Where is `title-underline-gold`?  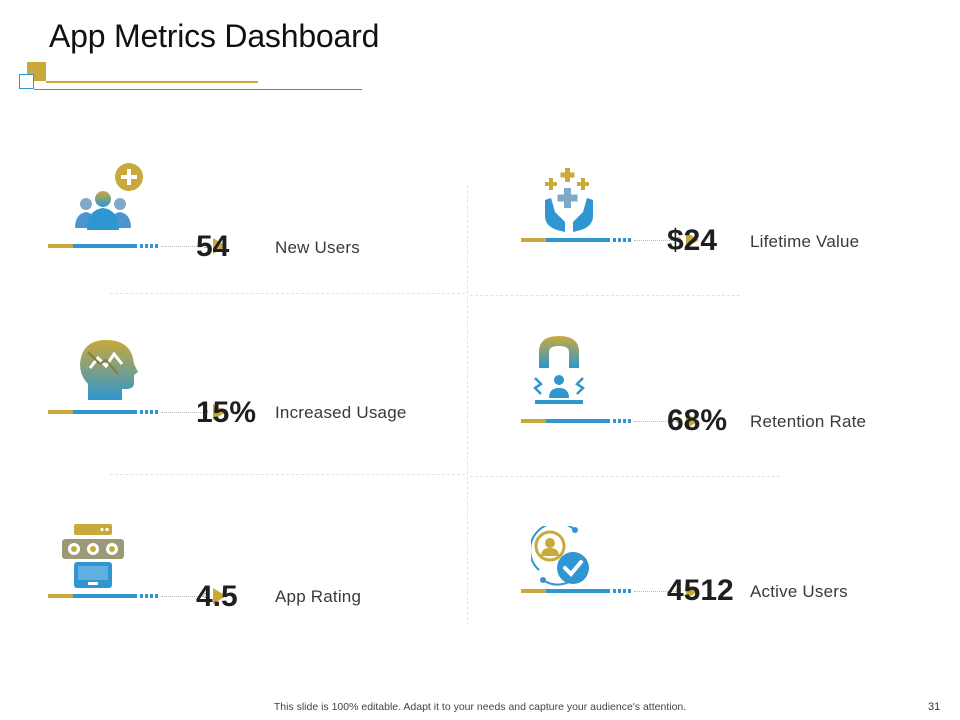 title-underline-gold is located at coordinates (152, 82).